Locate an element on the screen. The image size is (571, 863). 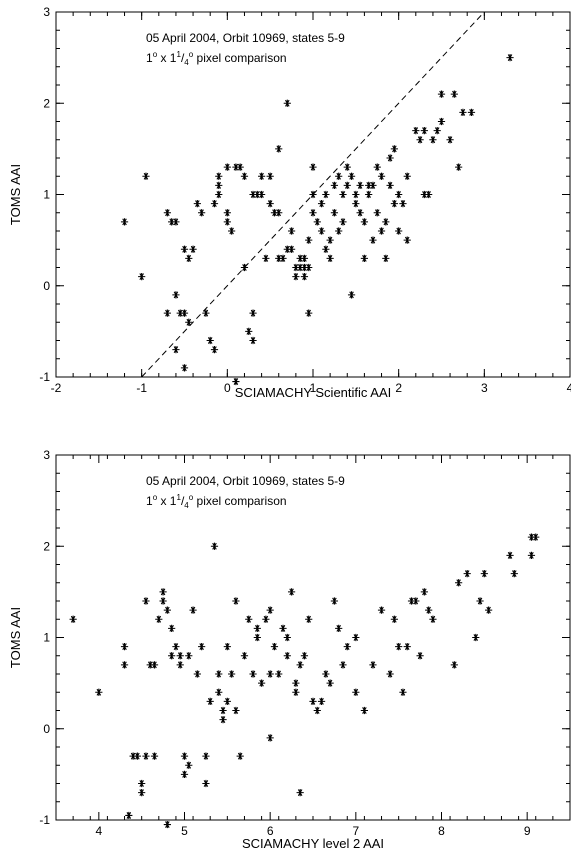
bottom-annotation-suffix: pixel comparison is located at coordinates (239, 501).